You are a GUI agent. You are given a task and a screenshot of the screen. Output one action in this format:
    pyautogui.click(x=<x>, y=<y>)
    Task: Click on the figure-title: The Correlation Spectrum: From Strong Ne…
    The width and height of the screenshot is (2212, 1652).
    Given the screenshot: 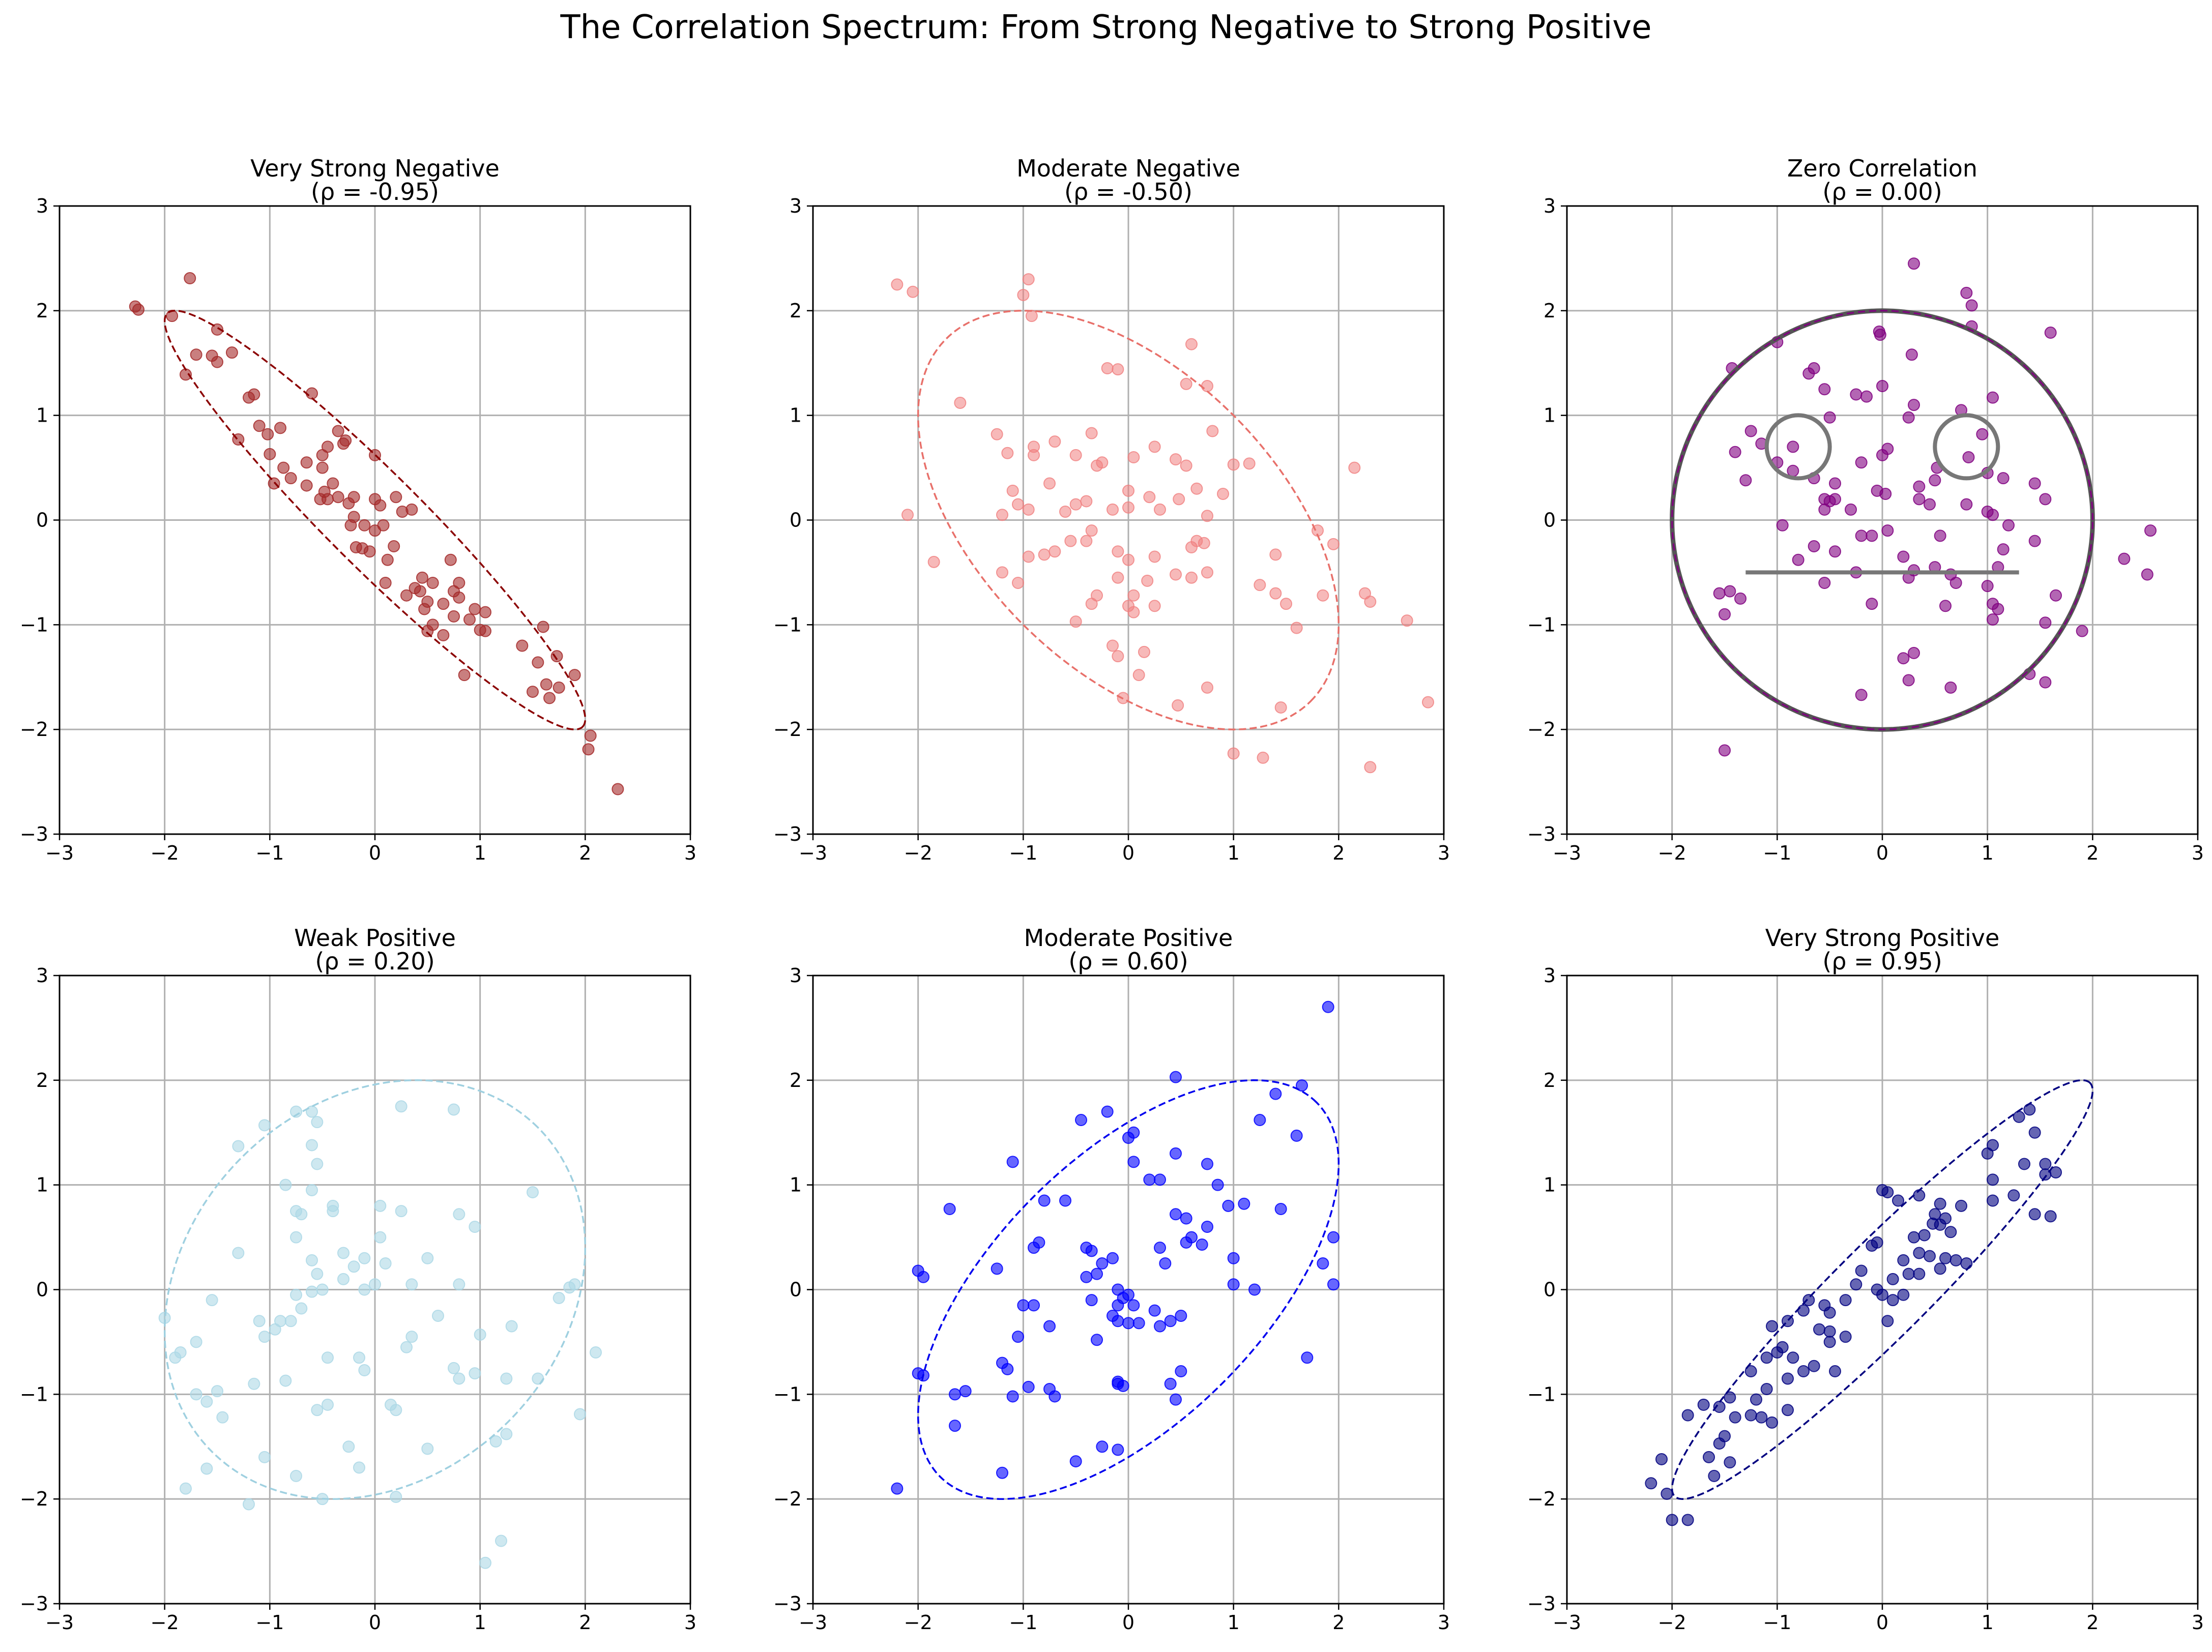 What is the action you would take?
    pyautogui.click(x=1105, y=27)
    